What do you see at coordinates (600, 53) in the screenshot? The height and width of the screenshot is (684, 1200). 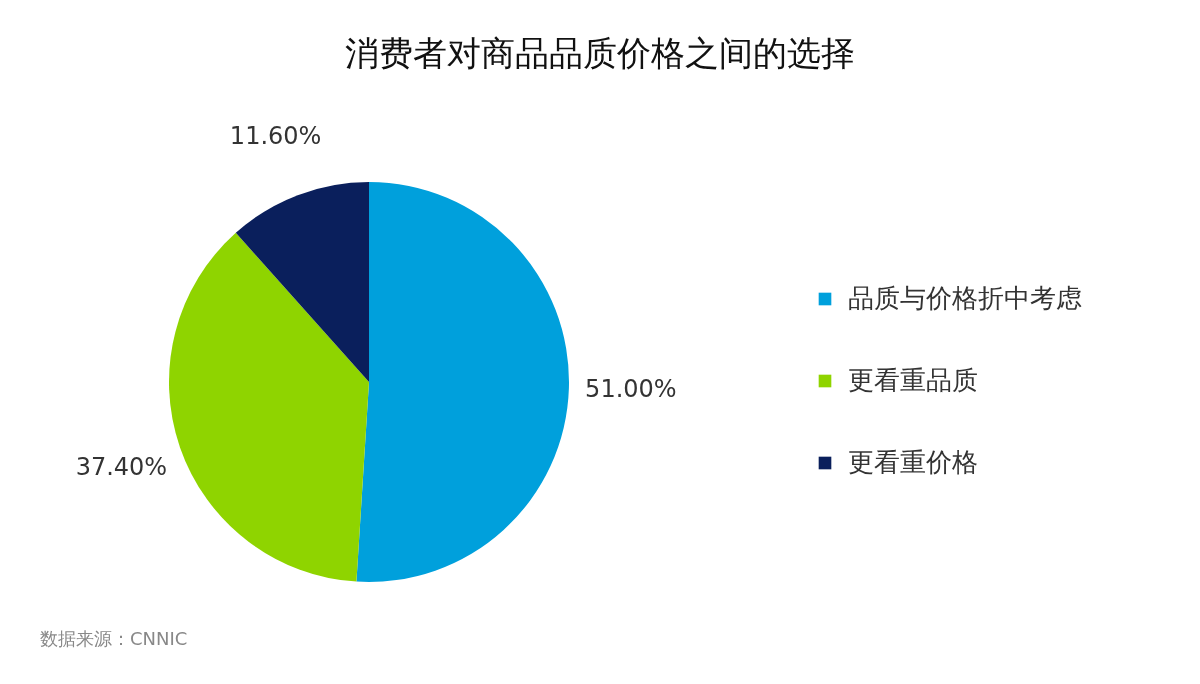 I see `chart-title: 消费者对商品品质价格之间的选择` at bounding box center [600, 53].